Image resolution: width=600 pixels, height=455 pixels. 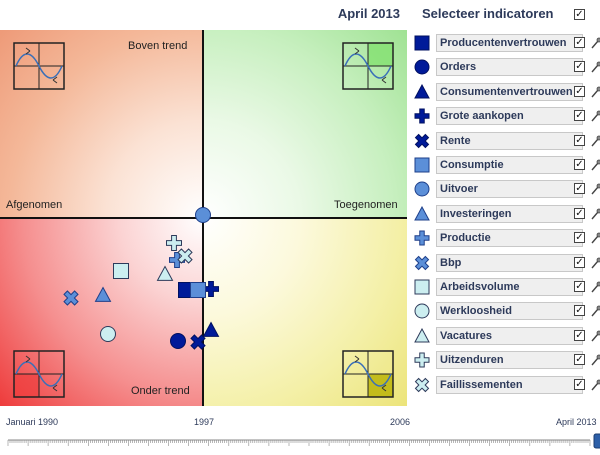 I want to click on marker-consumentenvertrouwen, so click(x=211, y=329).